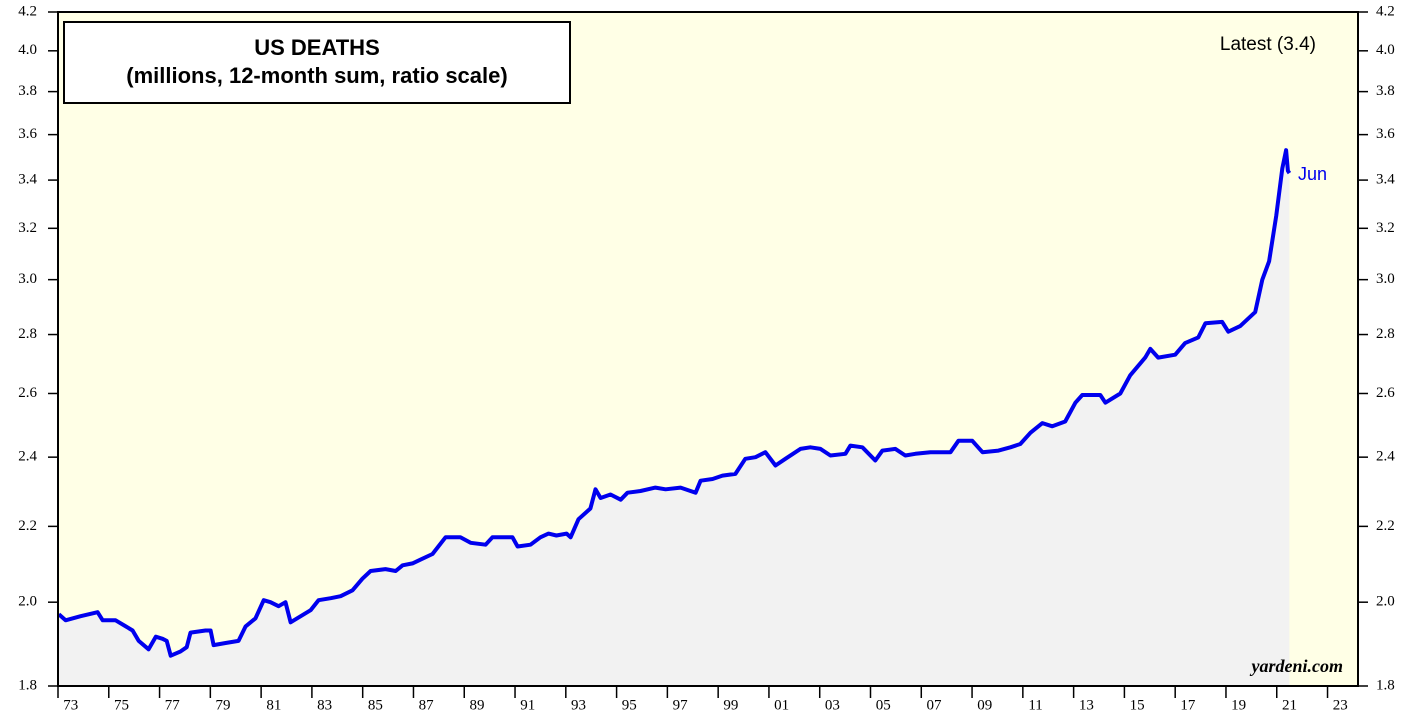 This screenshot has height=719, width=1421. I want to click on chart-subtitle: (millions, 12-month sum, ratio scale), so click(316, 75).